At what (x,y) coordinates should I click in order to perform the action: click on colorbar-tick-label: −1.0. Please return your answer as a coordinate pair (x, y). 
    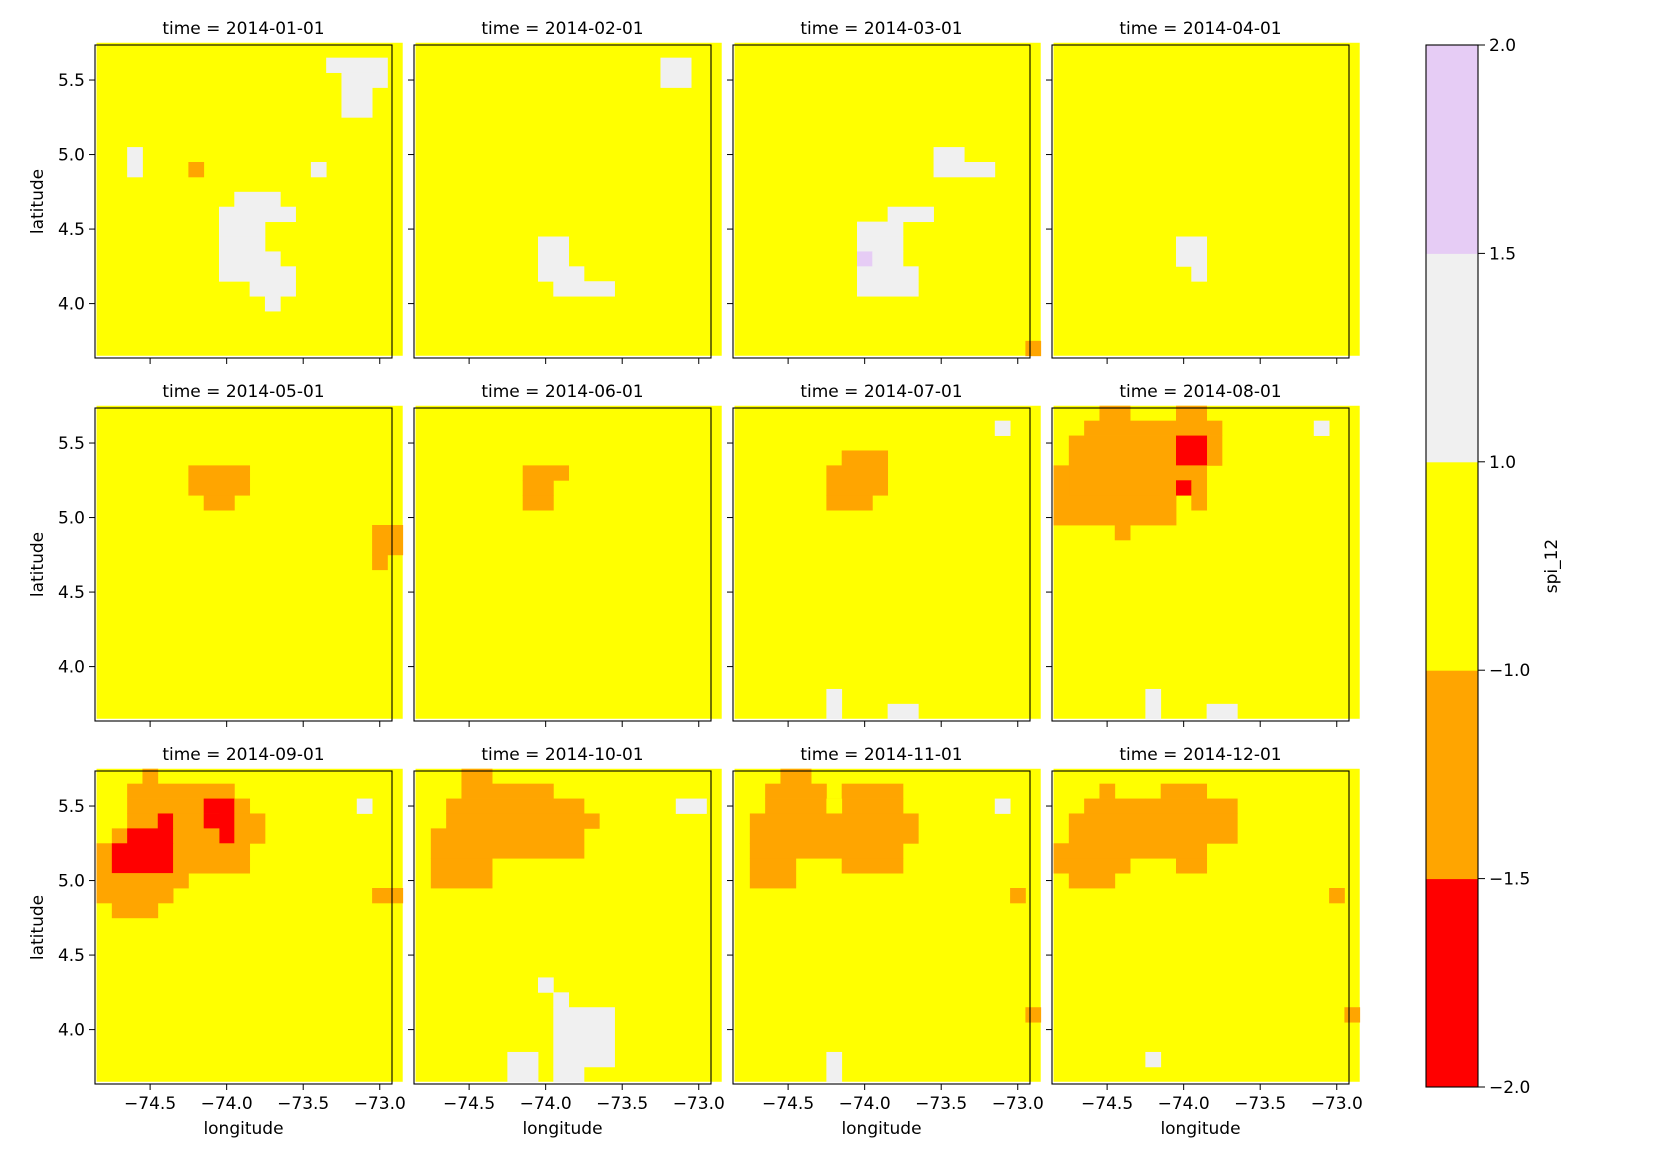
    Looking at the image, I should click on (1509, 671).